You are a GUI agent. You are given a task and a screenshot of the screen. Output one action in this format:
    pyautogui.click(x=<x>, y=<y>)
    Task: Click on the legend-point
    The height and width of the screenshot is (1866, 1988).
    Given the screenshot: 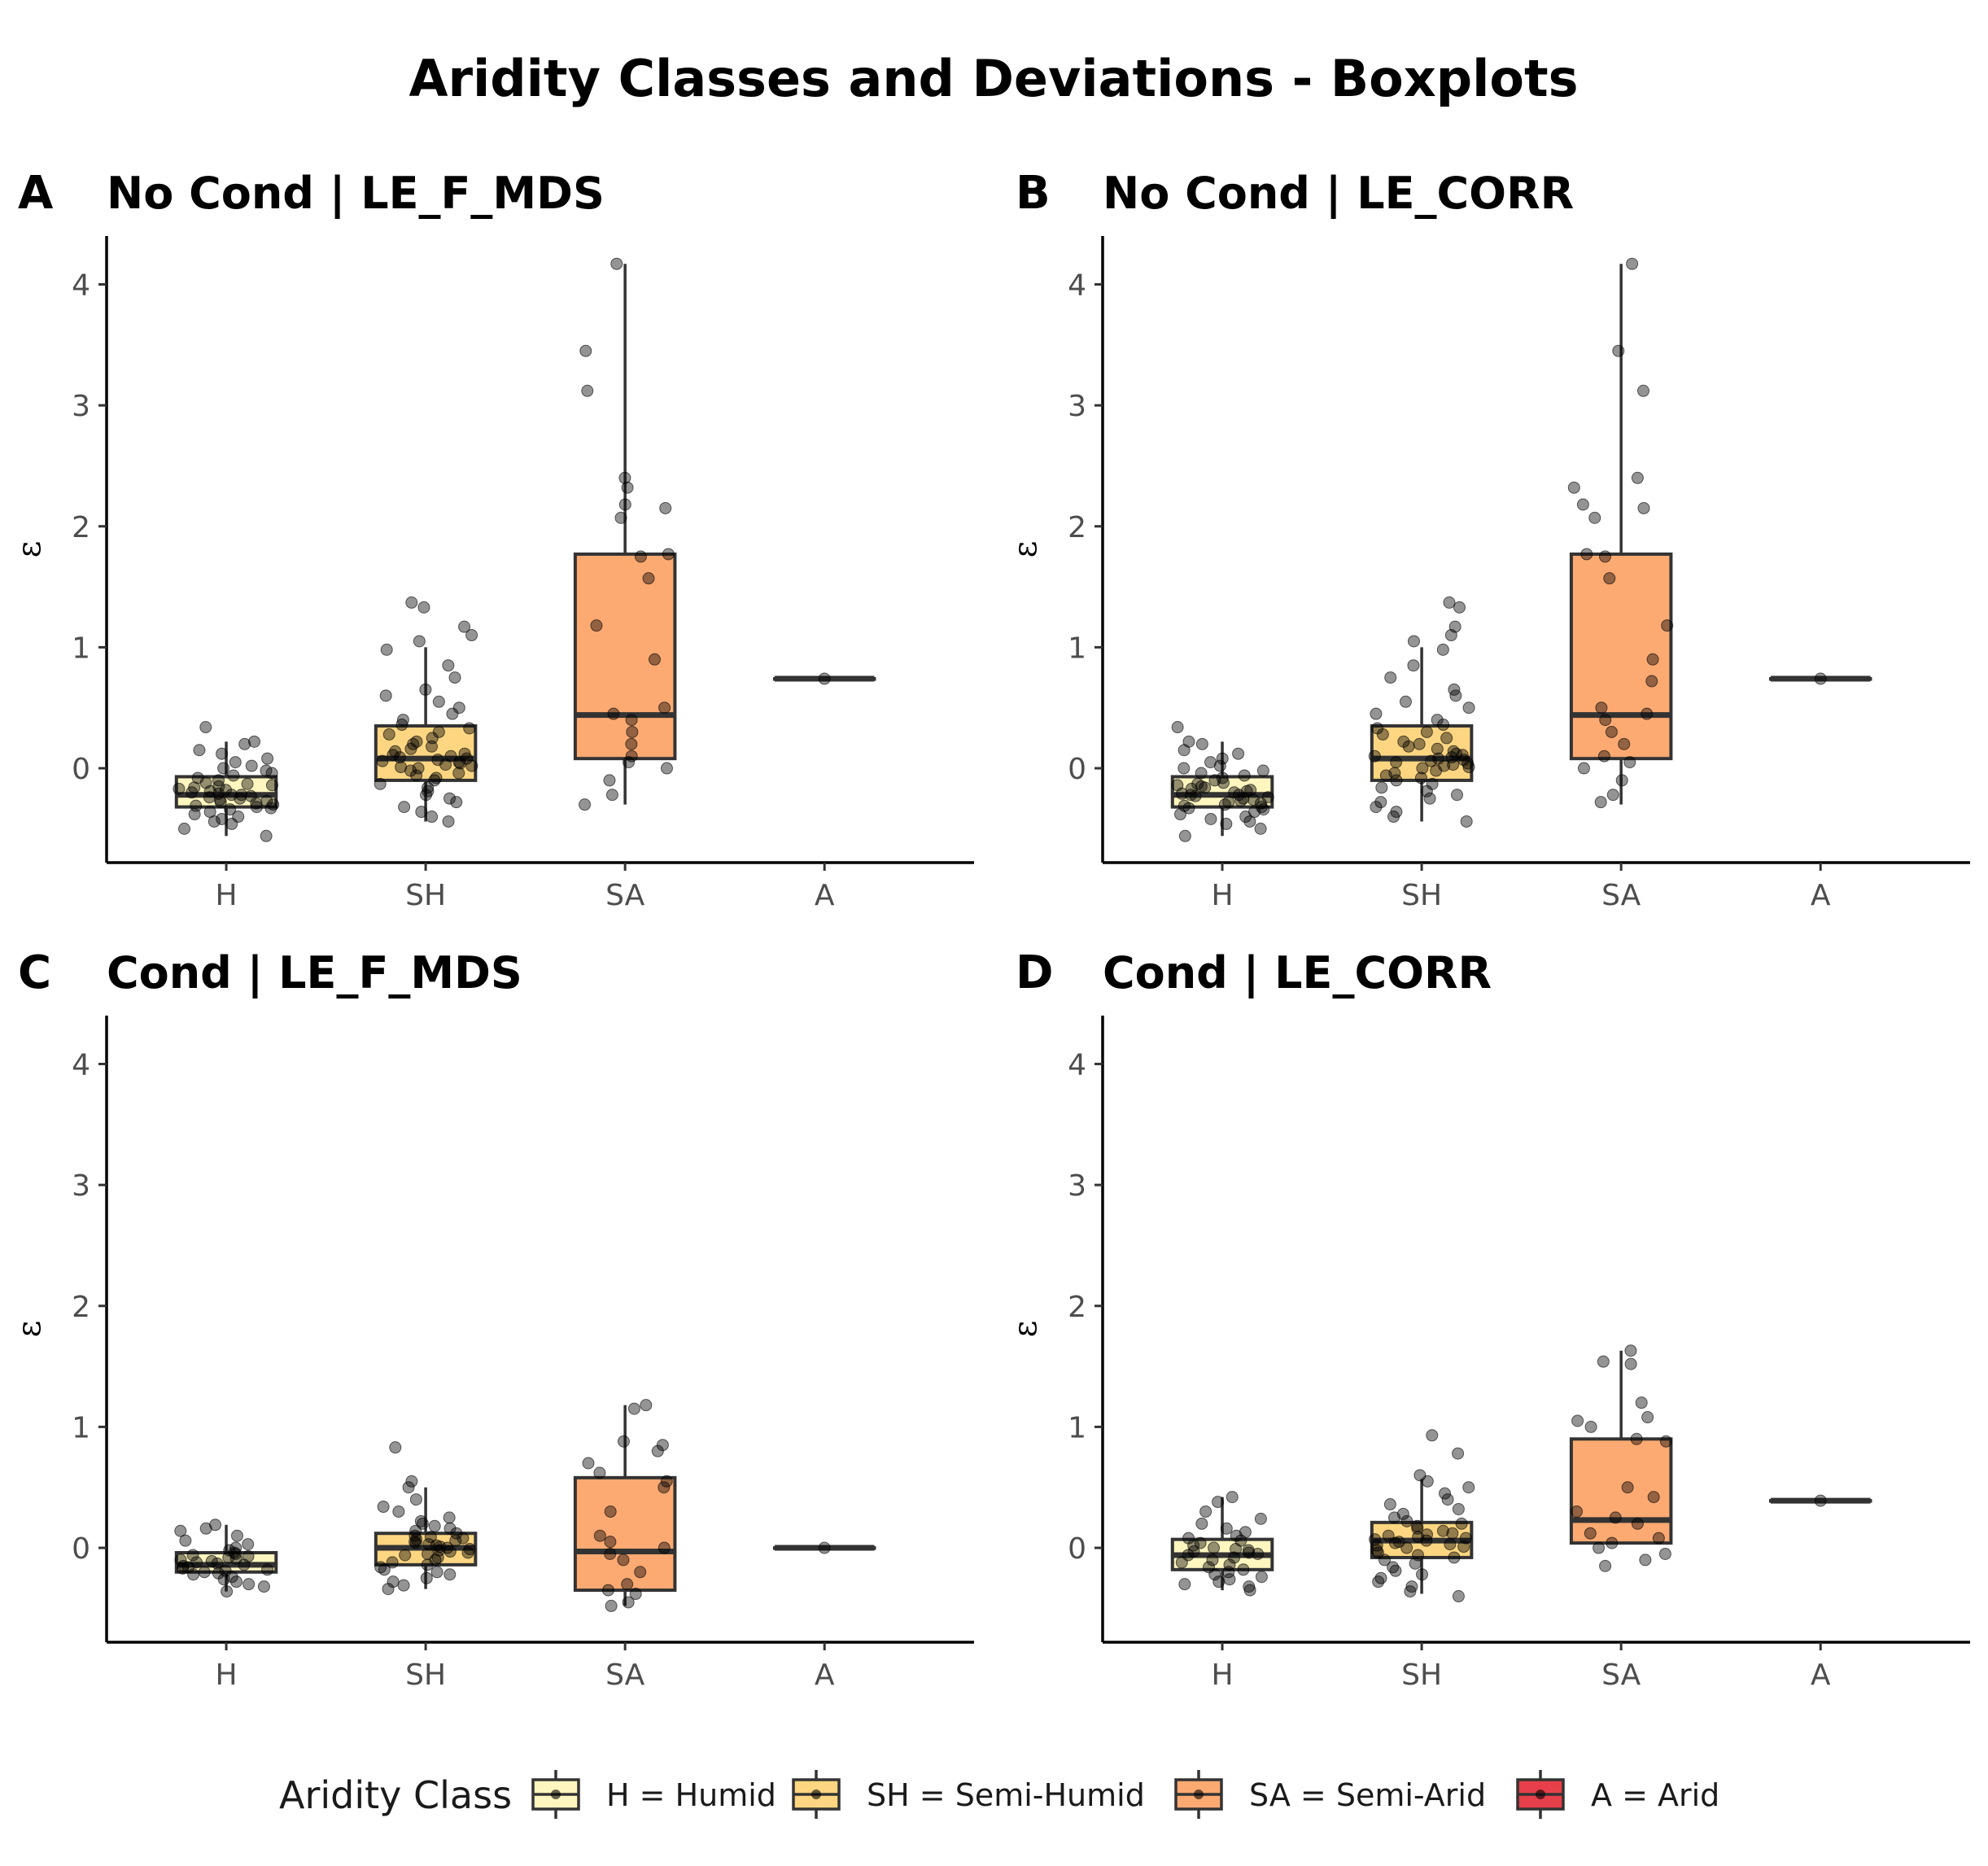 What is the action you would take?
    pyautogui.click(x=556, y=1794)
    